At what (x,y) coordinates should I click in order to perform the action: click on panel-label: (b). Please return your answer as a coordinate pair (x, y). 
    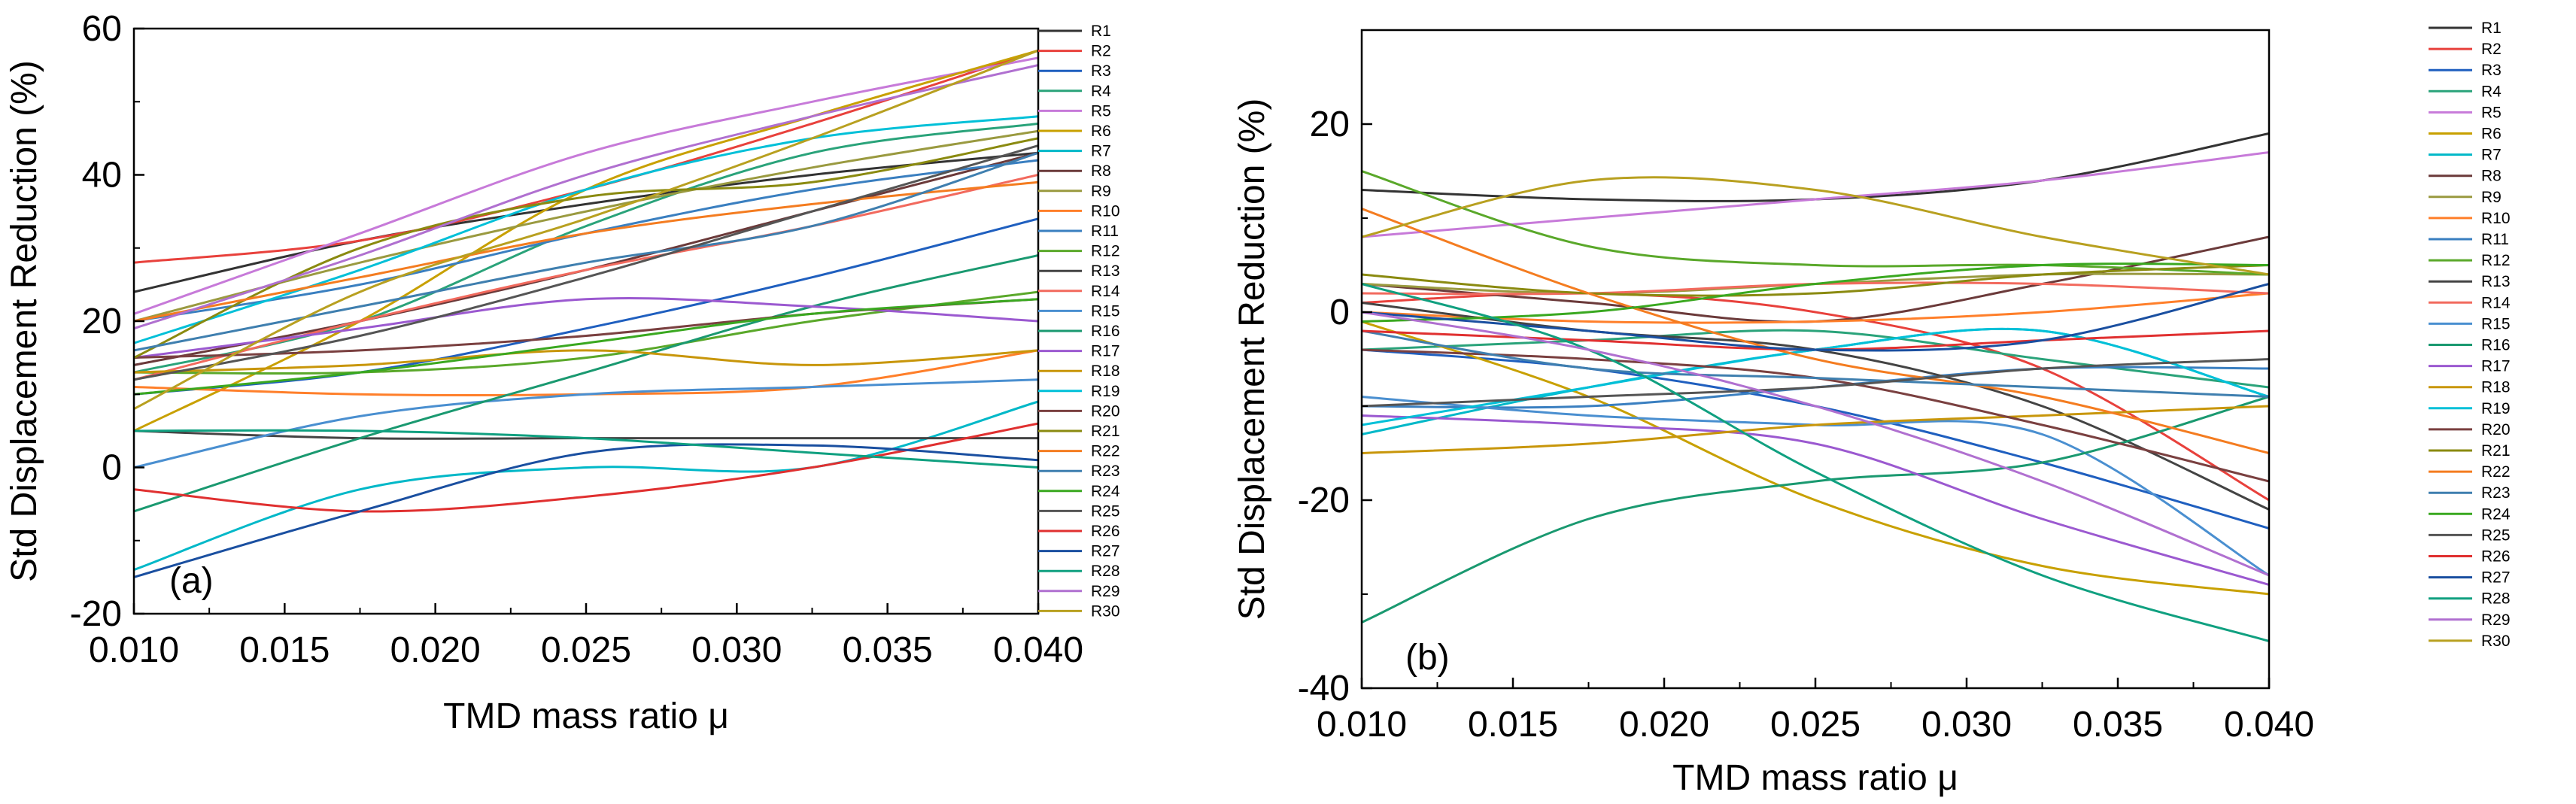
    Looking at the image, I should click on (1428, 658).